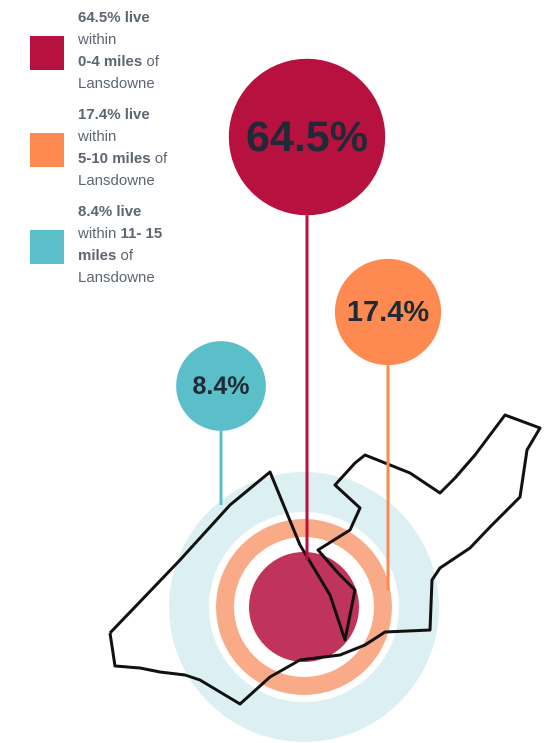  I want to click on legend-line: miles of, so click(106, 255).